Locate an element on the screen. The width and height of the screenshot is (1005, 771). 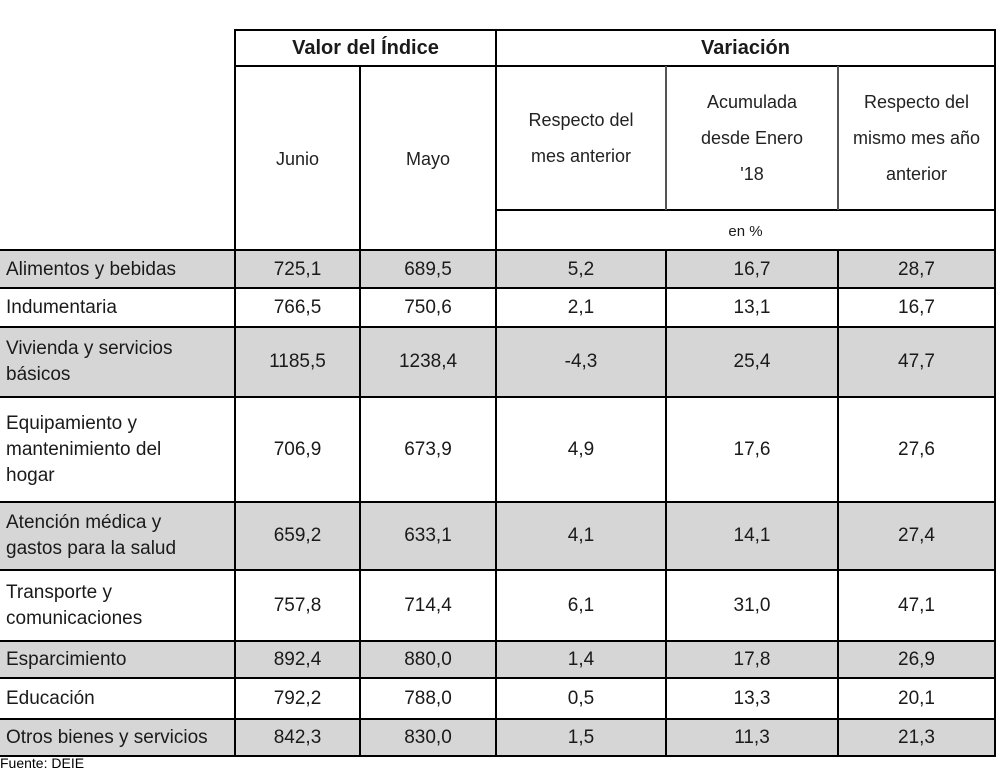
cell-mayo: 880,0 is located at coordinates (428, 659).